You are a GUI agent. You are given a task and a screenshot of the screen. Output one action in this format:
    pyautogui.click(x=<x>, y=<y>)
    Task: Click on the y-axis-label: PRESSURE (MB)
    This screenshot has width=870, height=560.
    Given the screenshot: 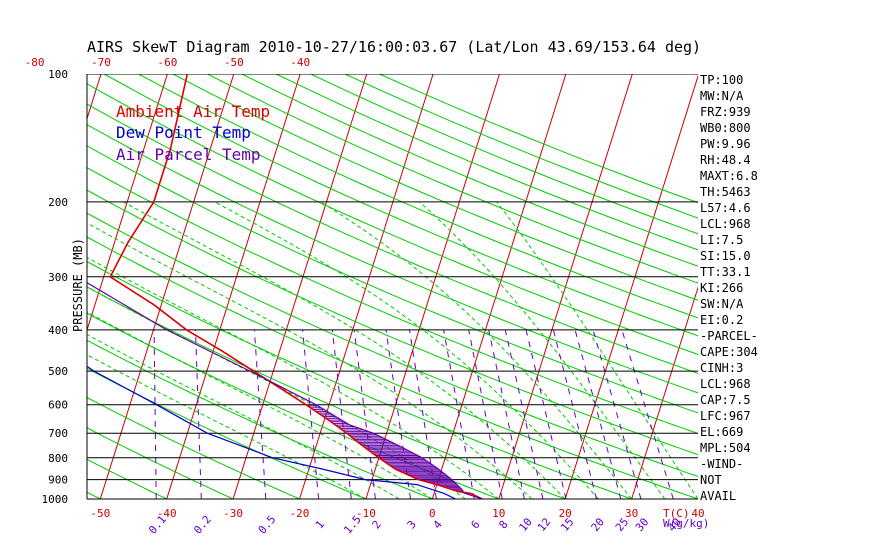 What is the action you would take?
    pyautogui.click(x=78, y=285)
    